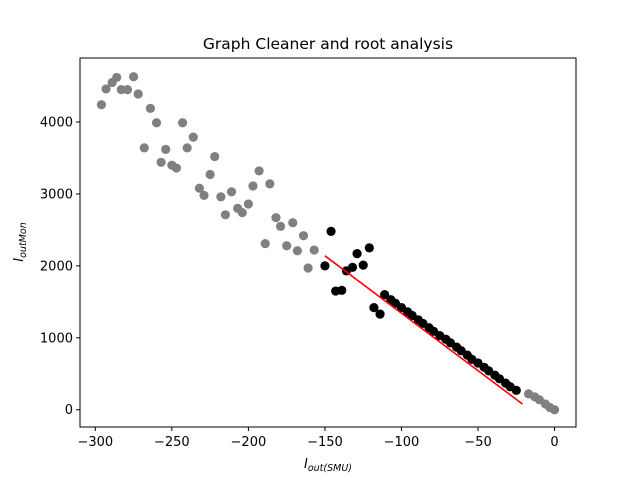 The width and height of the screenshot is (640, 480). What do you see at coordinates (325, 442) in the screenshot?
I see `x-tick-label: −150` at bounding box center [325, 442].